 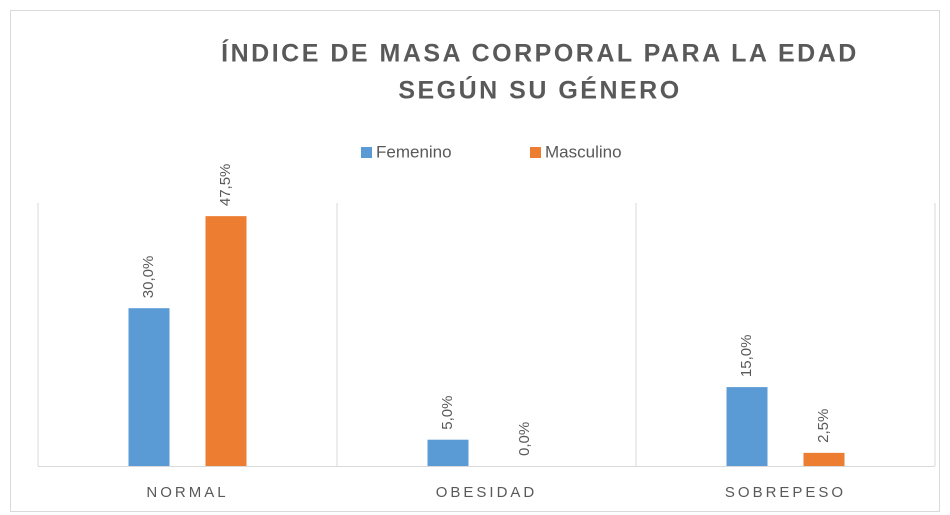 What do you see at coordinates (487, 492) in the screenshot?
I see `x-tick-label: OBESIDAD` at bounding box center [487, 492].